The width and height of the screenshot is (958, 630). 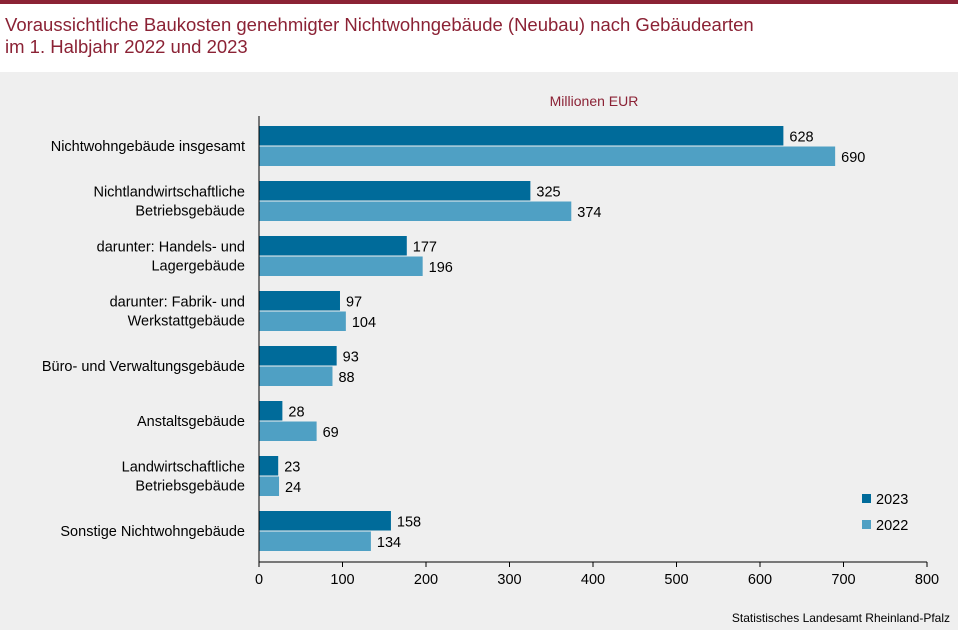 What do you see at coordinates (183, 468) in the screenshot?
I see `category-label-6-0: Landwirtschaftliche` at bounding box center [183, 468].